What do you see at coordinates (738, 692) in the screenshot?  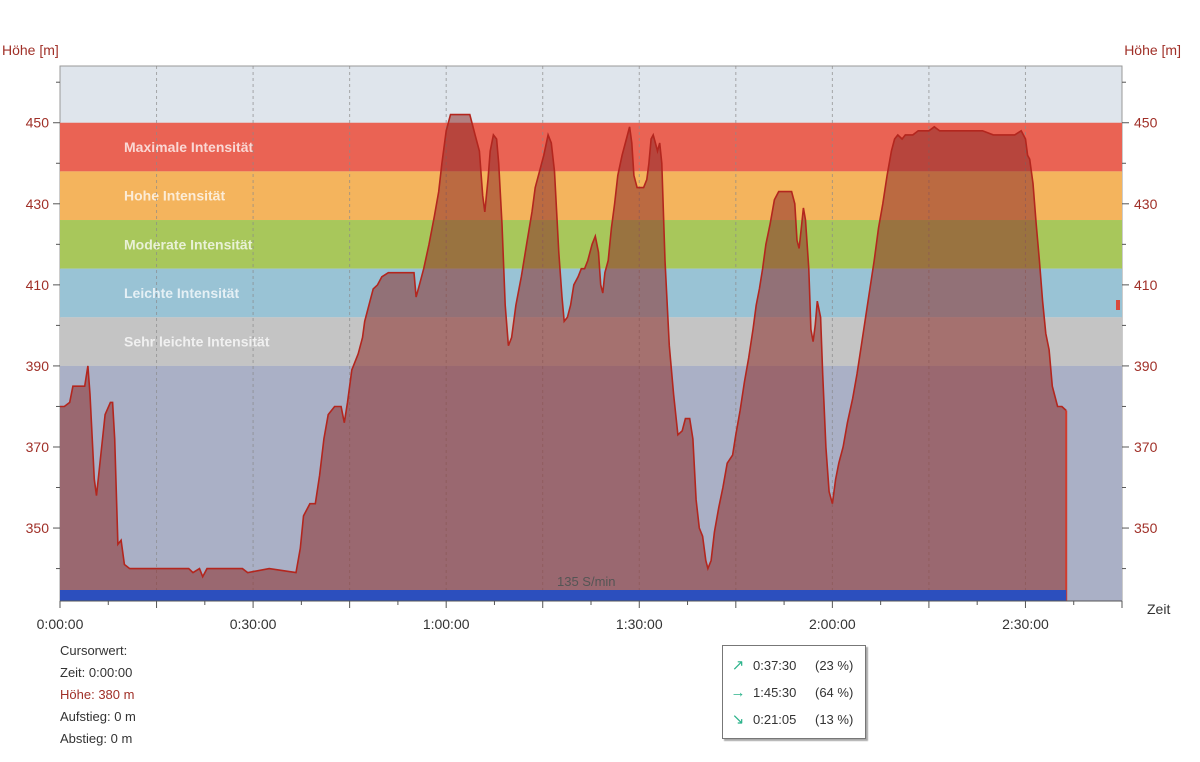 I see `arrow-right-icon: →` at bounding box center [738, 692].